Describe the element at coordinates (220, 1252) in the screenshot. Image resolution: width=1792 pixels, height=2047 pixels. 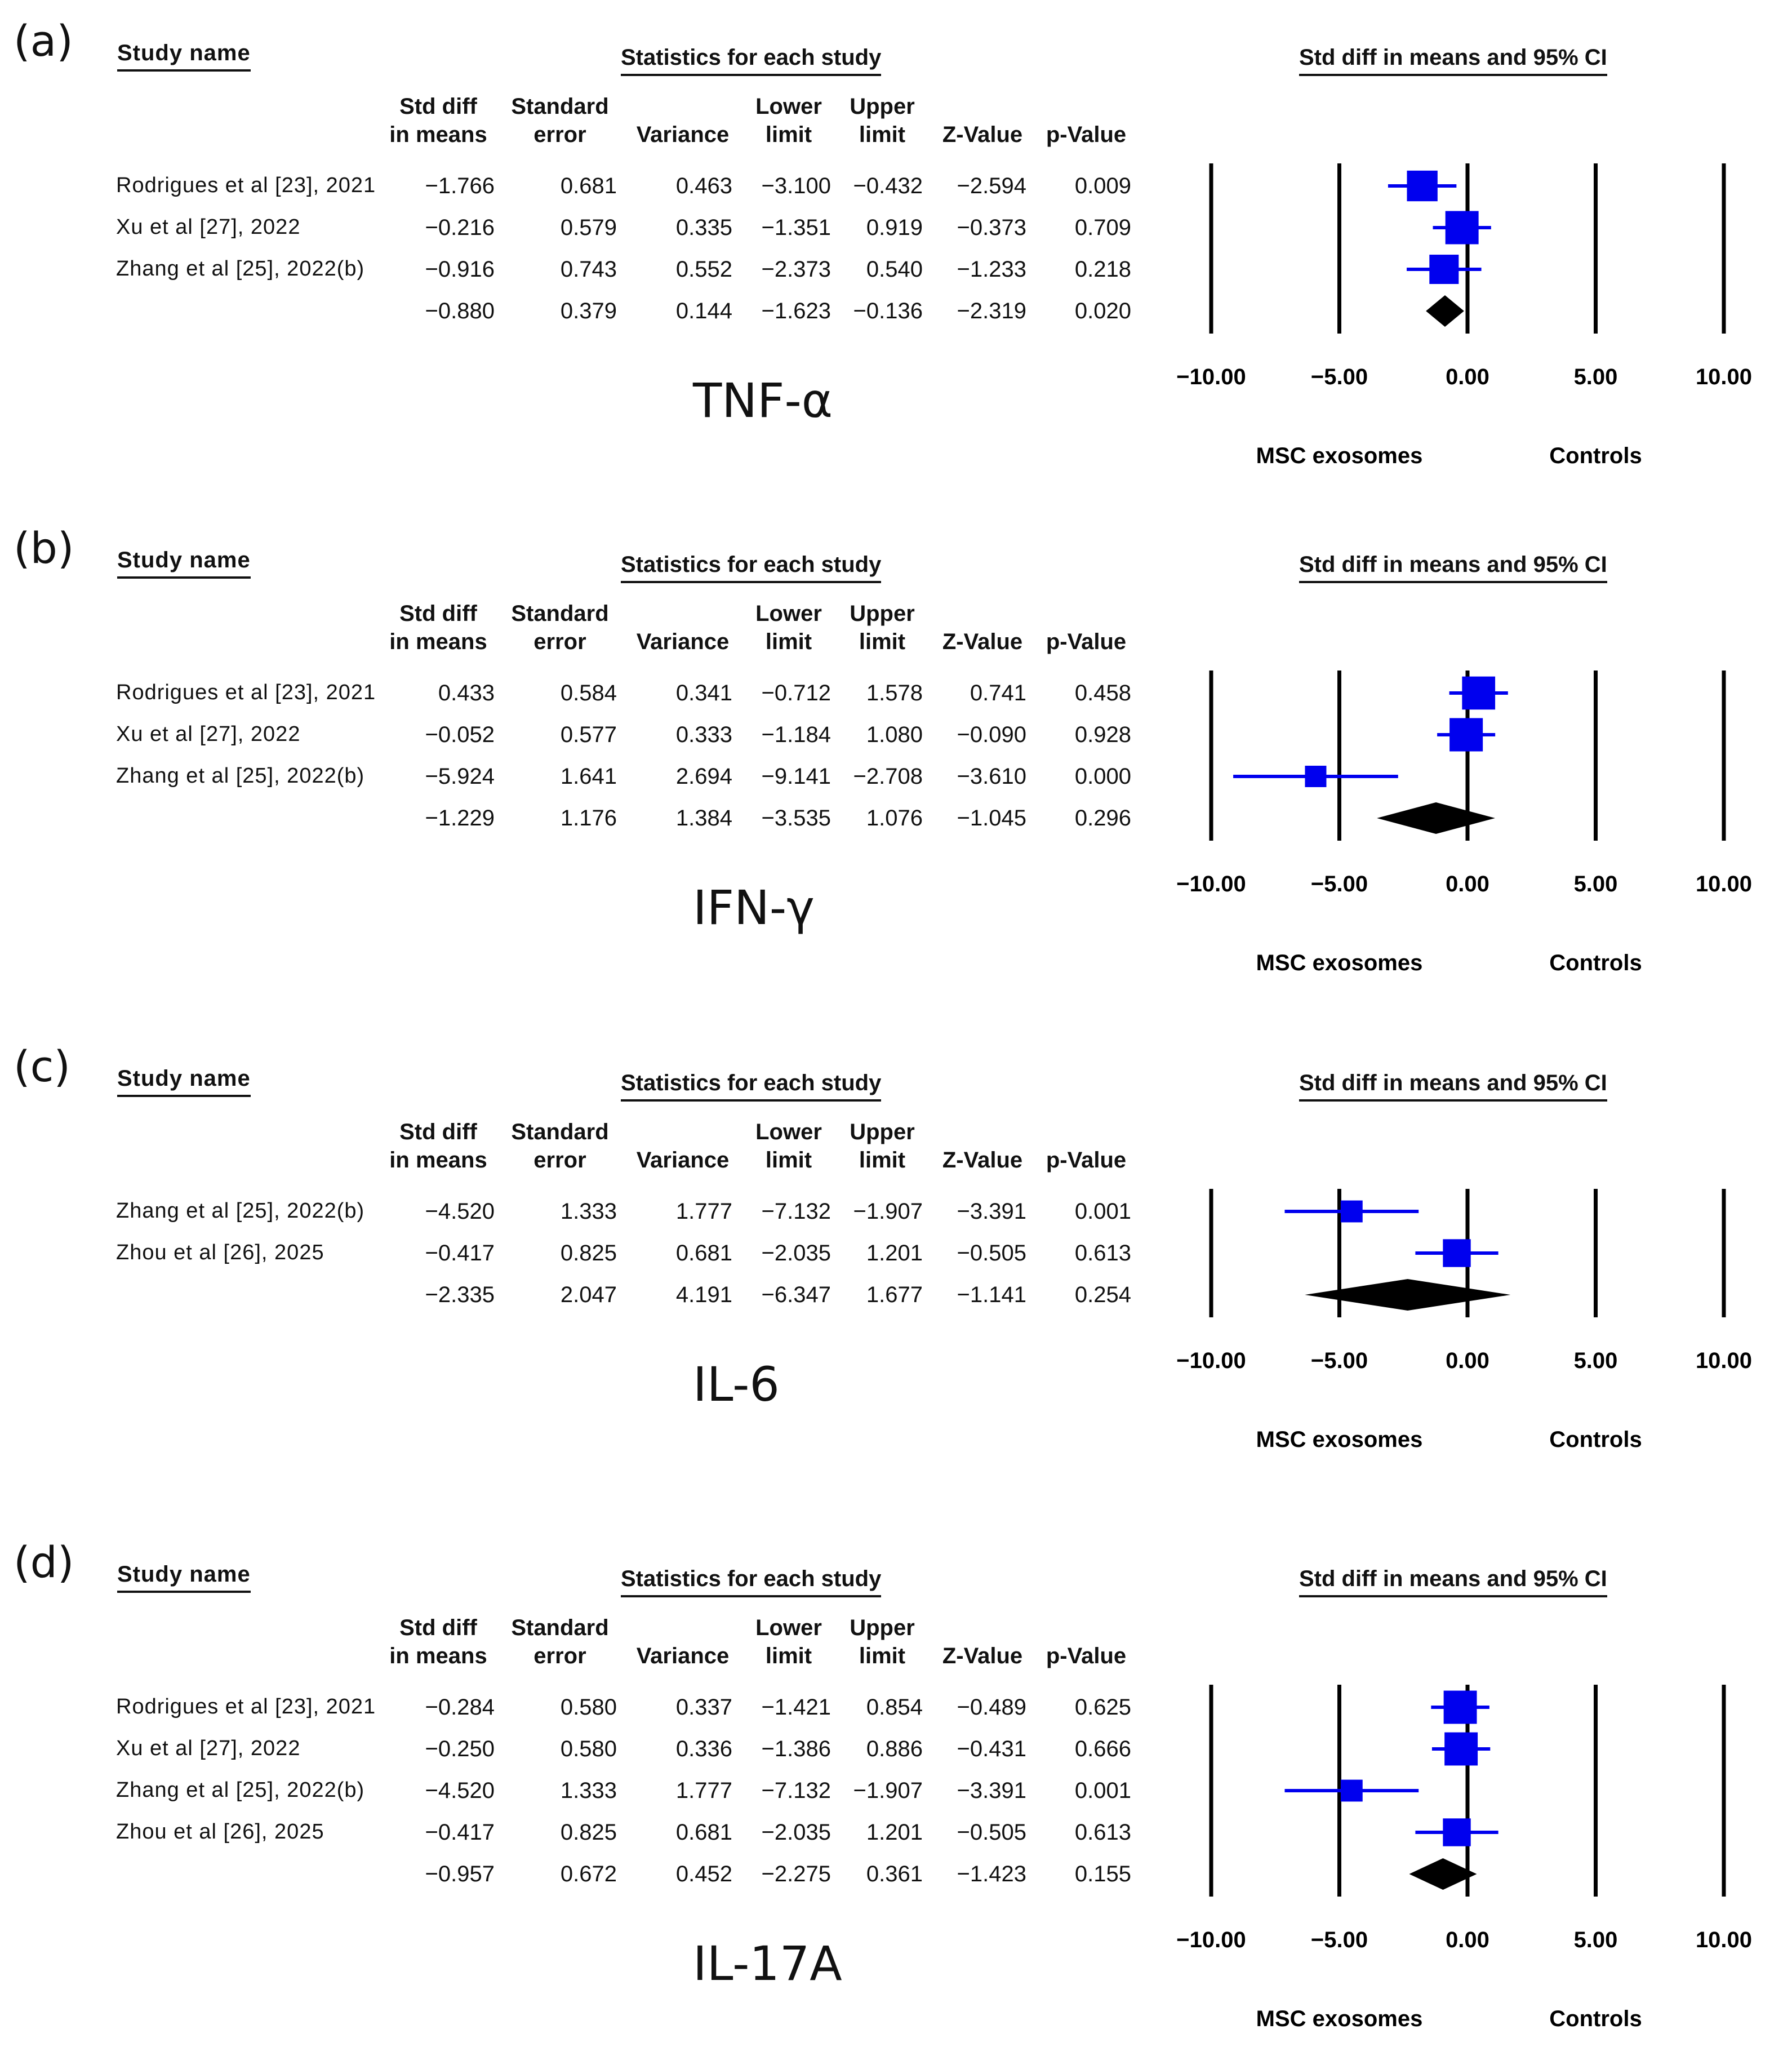
I see `study-name: Zhou et al [26], 2025` at that location.